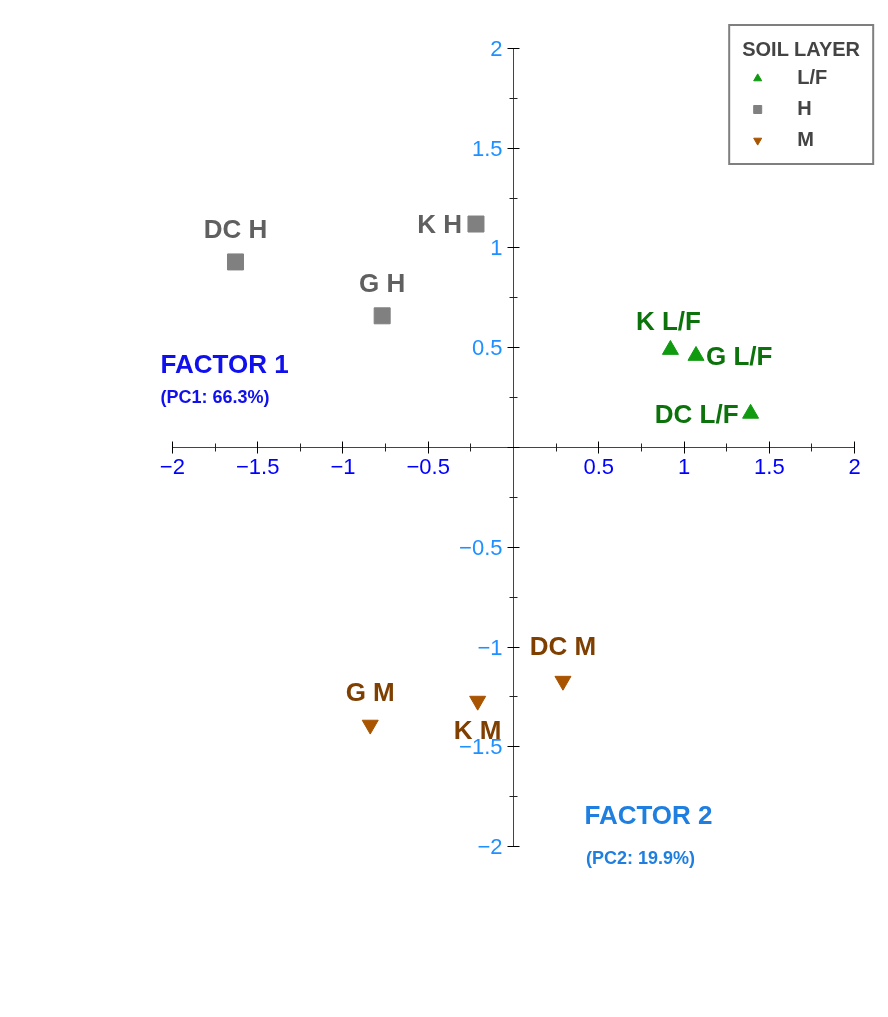 This screenshot has width=888, height=1017. What do you see at coordinates (172, 466) in the screenshot?
I see `x-tick-label: −2` at bounding box center [172, 466].